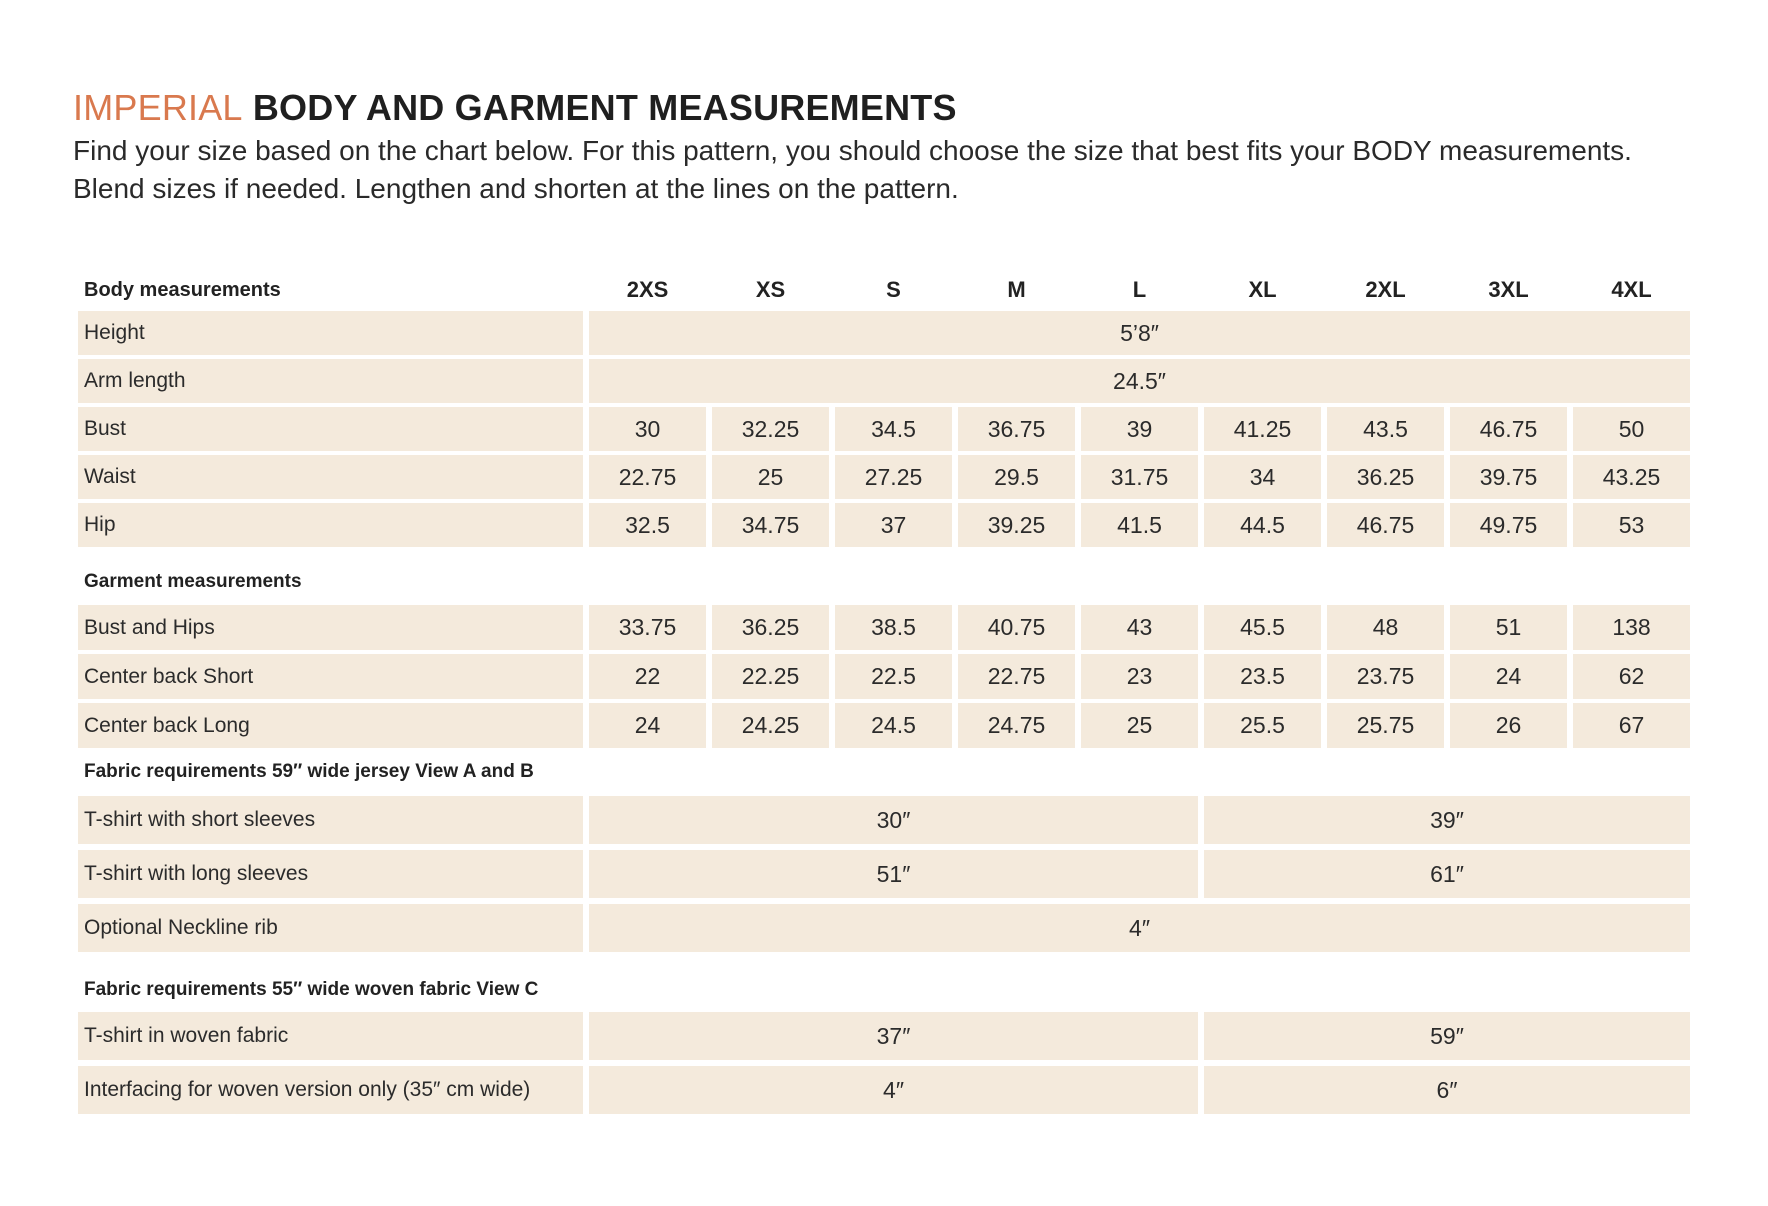 The width and height of the screenshot is (1768, 1206). Describe the element at coordinates (1139, 429) in the screenshot. I see `value-cell: 39` at that location.